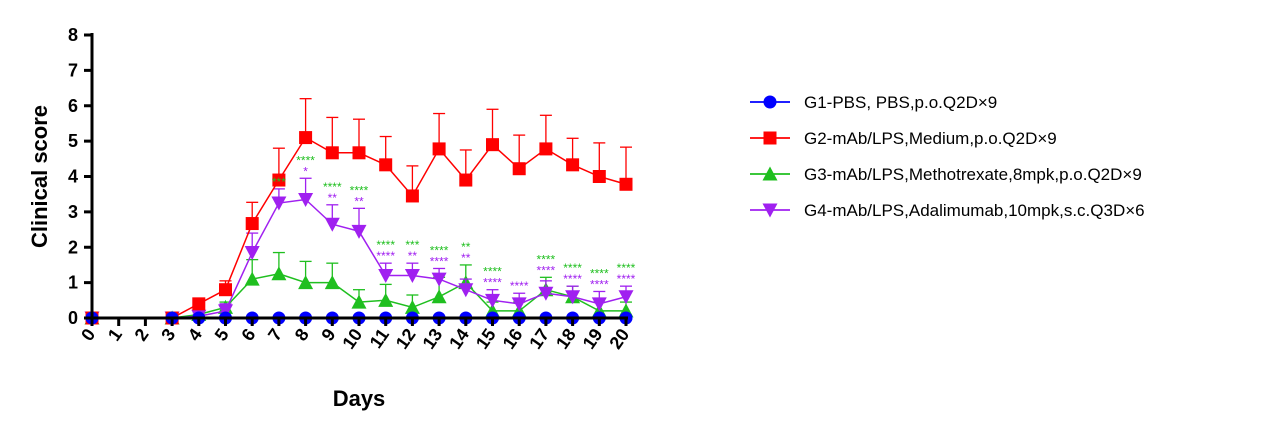 The height and width of the screenshot is (432, 1262). What do you see at coordinates (302, 335) in the screenshot?
I see `x-tick-label: 8` at bounding box center [302, 335].